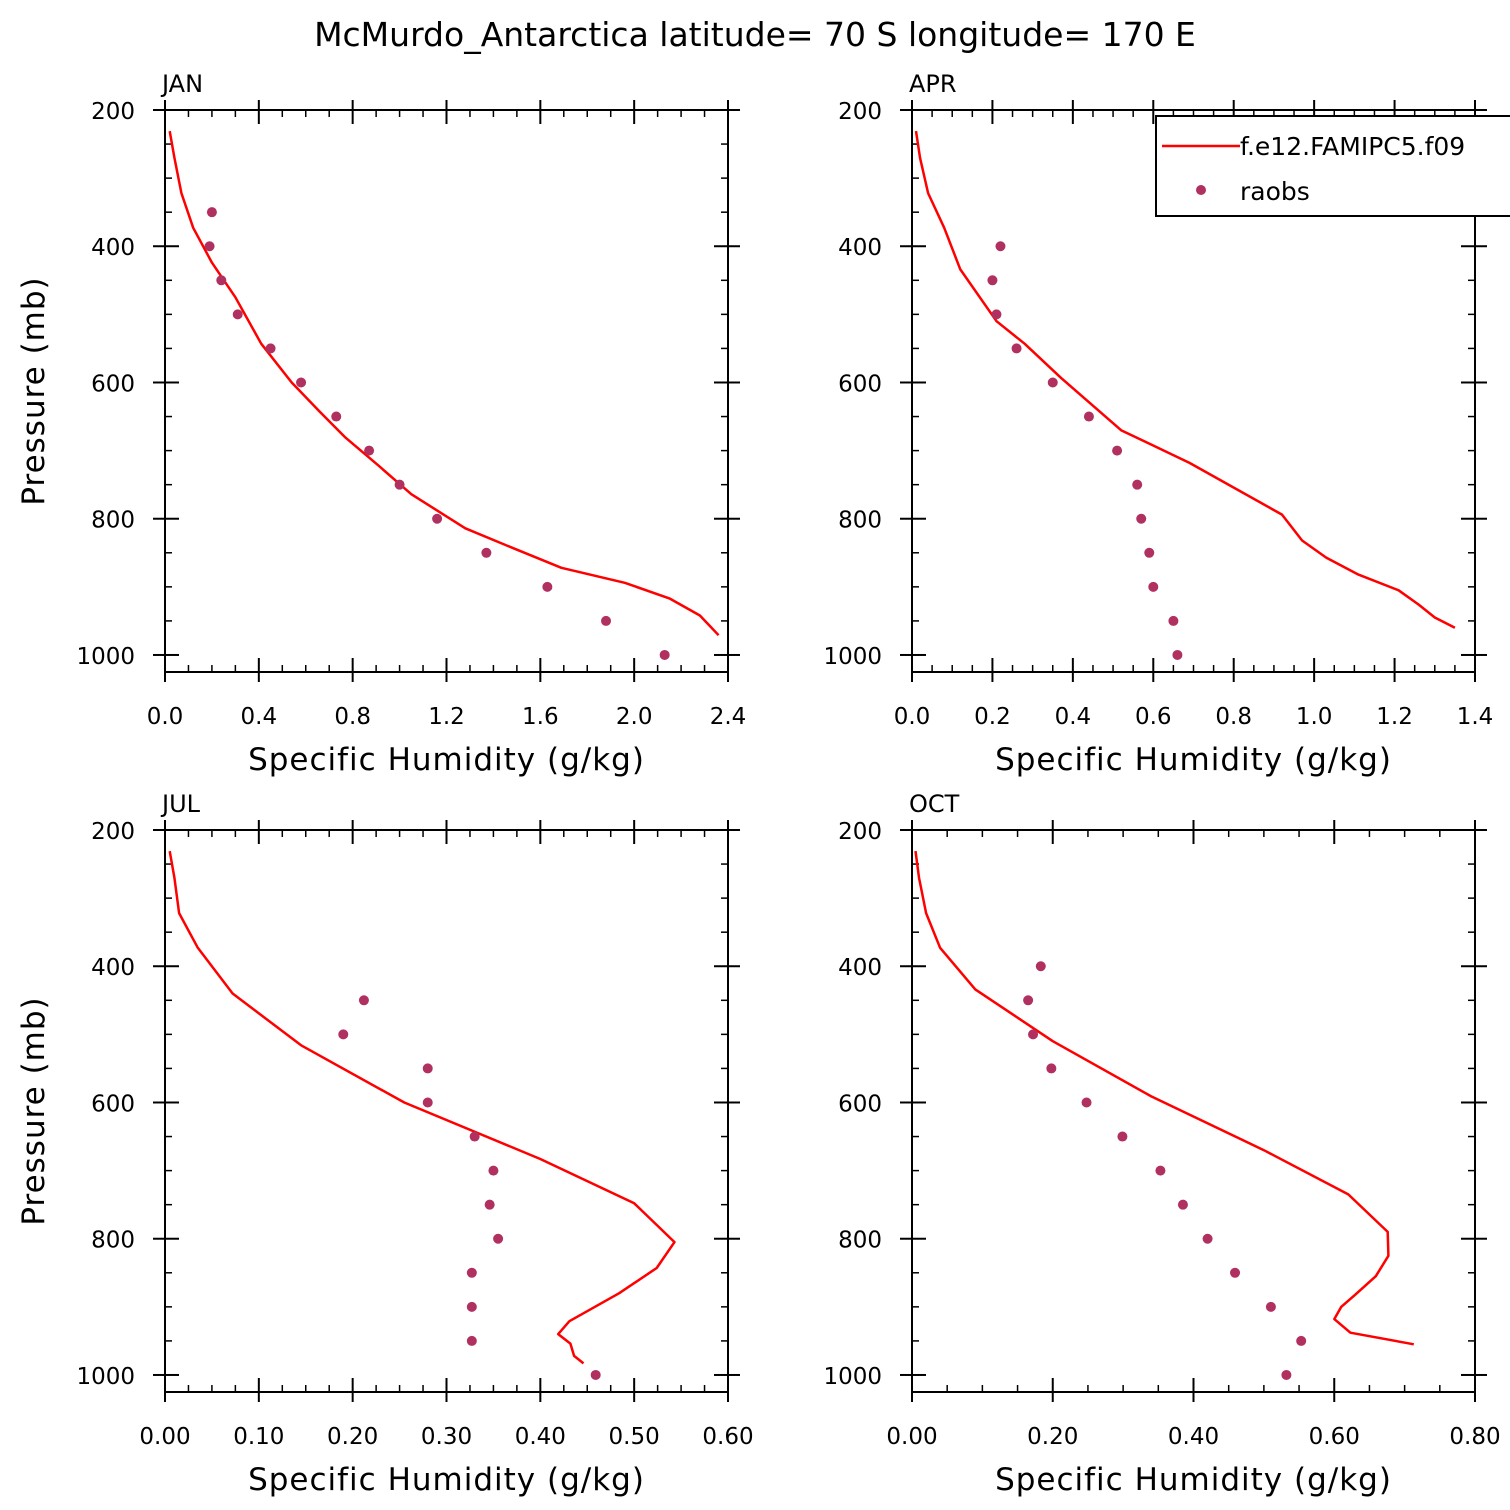 Image resolution: width=1510 pixels, height=1510 pixels. What do you see at coordinates (1201, 190) in the screenshot?
I see `legend-raobs-swatch` at bounding box center [1201, 190].